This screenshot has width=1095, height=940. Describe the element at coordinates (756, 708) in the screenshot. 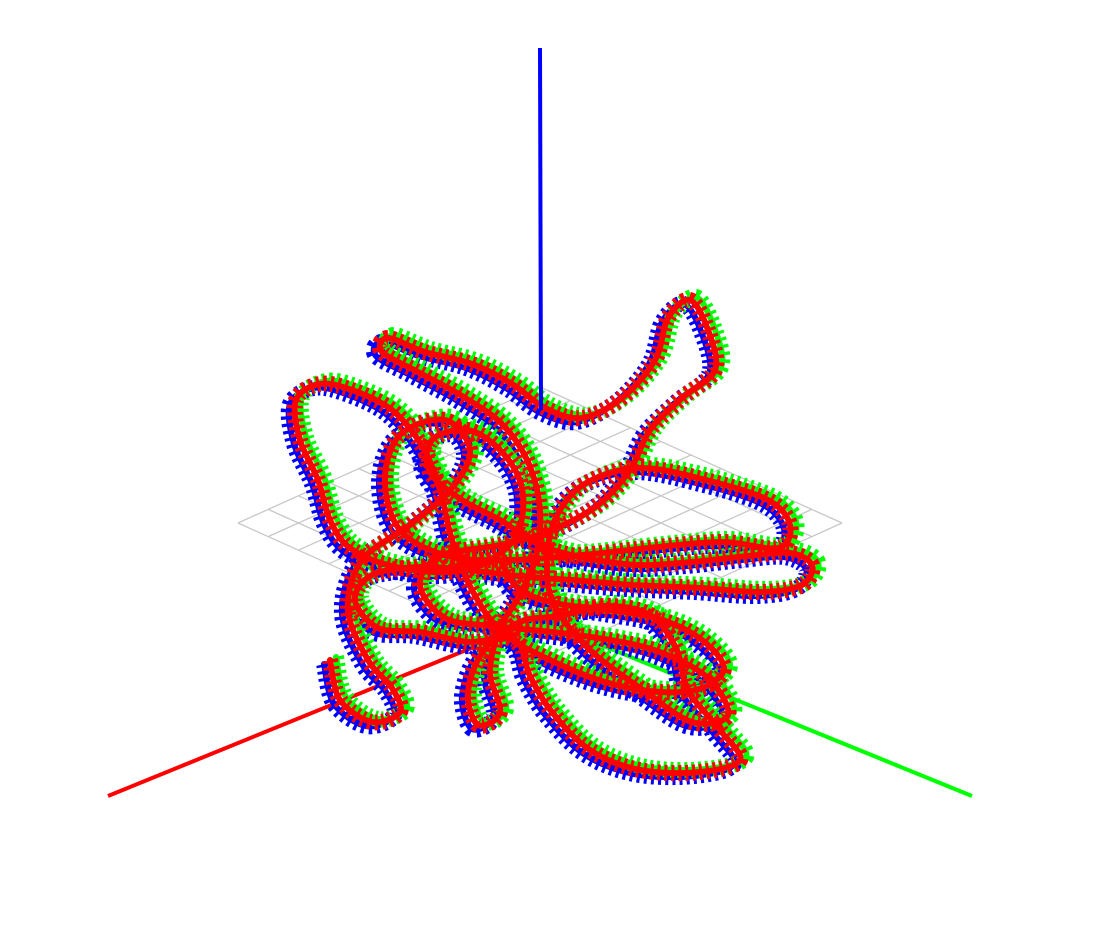

I see `y-axis-line` at that location.